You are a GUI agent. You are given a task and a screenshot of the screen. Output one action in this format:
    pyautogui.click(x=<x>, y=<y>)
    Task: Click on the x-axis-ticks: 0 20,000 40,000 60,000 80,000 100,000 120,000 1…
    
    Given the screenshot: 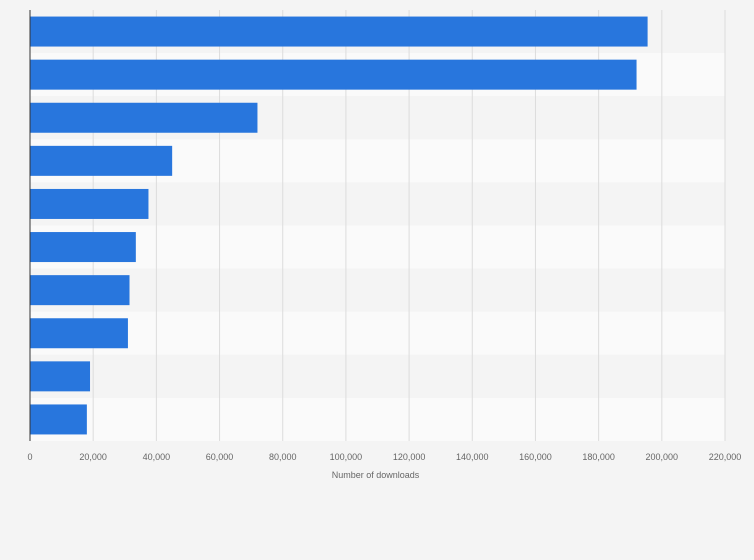 What is the action you would take?
    pyautogui.click(x=384, y=457)
    